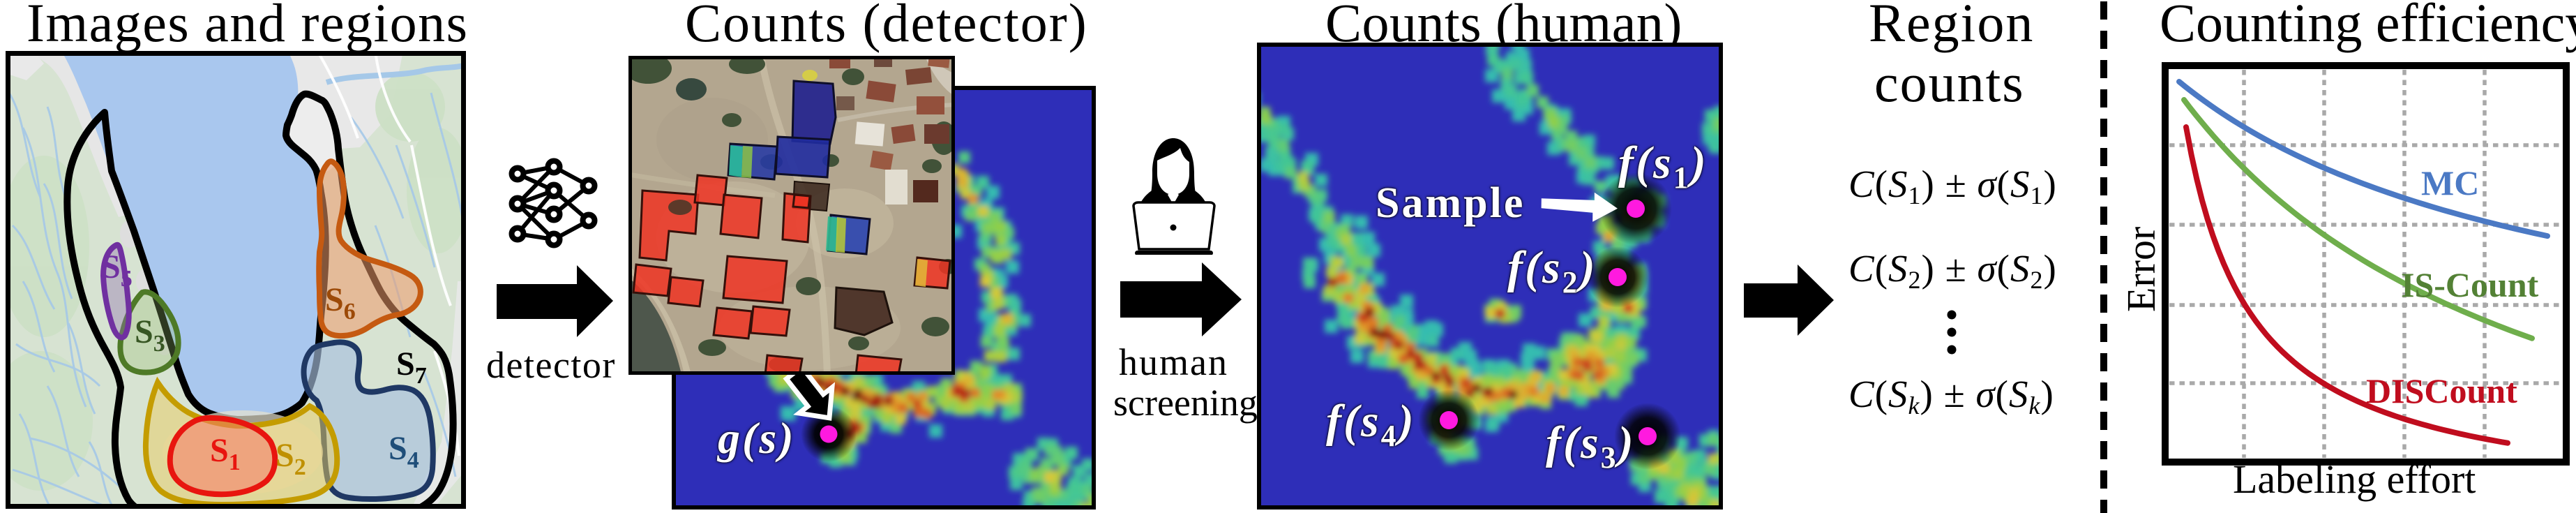 This screenshot has height=513, width=2576. Describe the element at coordinates (2450, 182) in the screenshot. I see `svg-text: MC` at that location.